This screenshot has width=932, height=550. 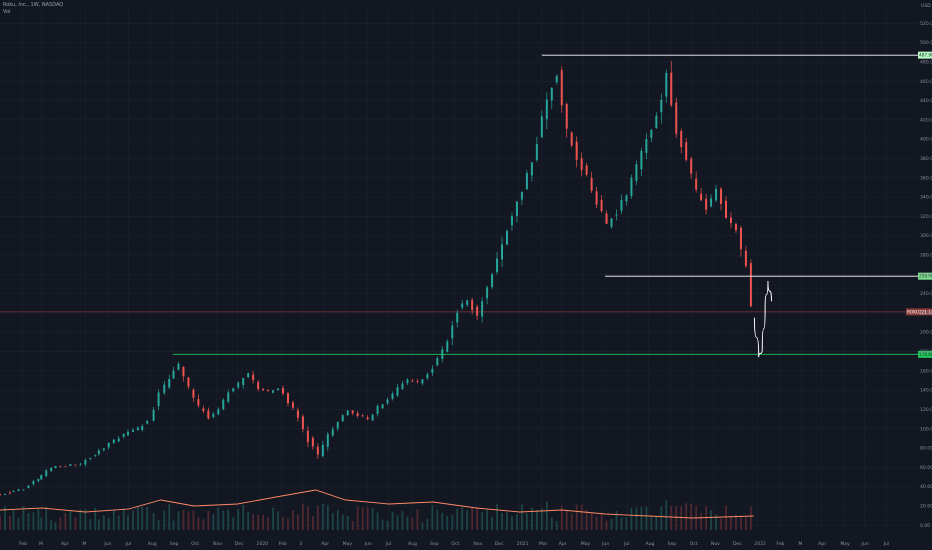 What do you see at coordinates (926, 313) in the screenshot?
I see `y-tick-label: 220.00` at bounding box center [926, 313].